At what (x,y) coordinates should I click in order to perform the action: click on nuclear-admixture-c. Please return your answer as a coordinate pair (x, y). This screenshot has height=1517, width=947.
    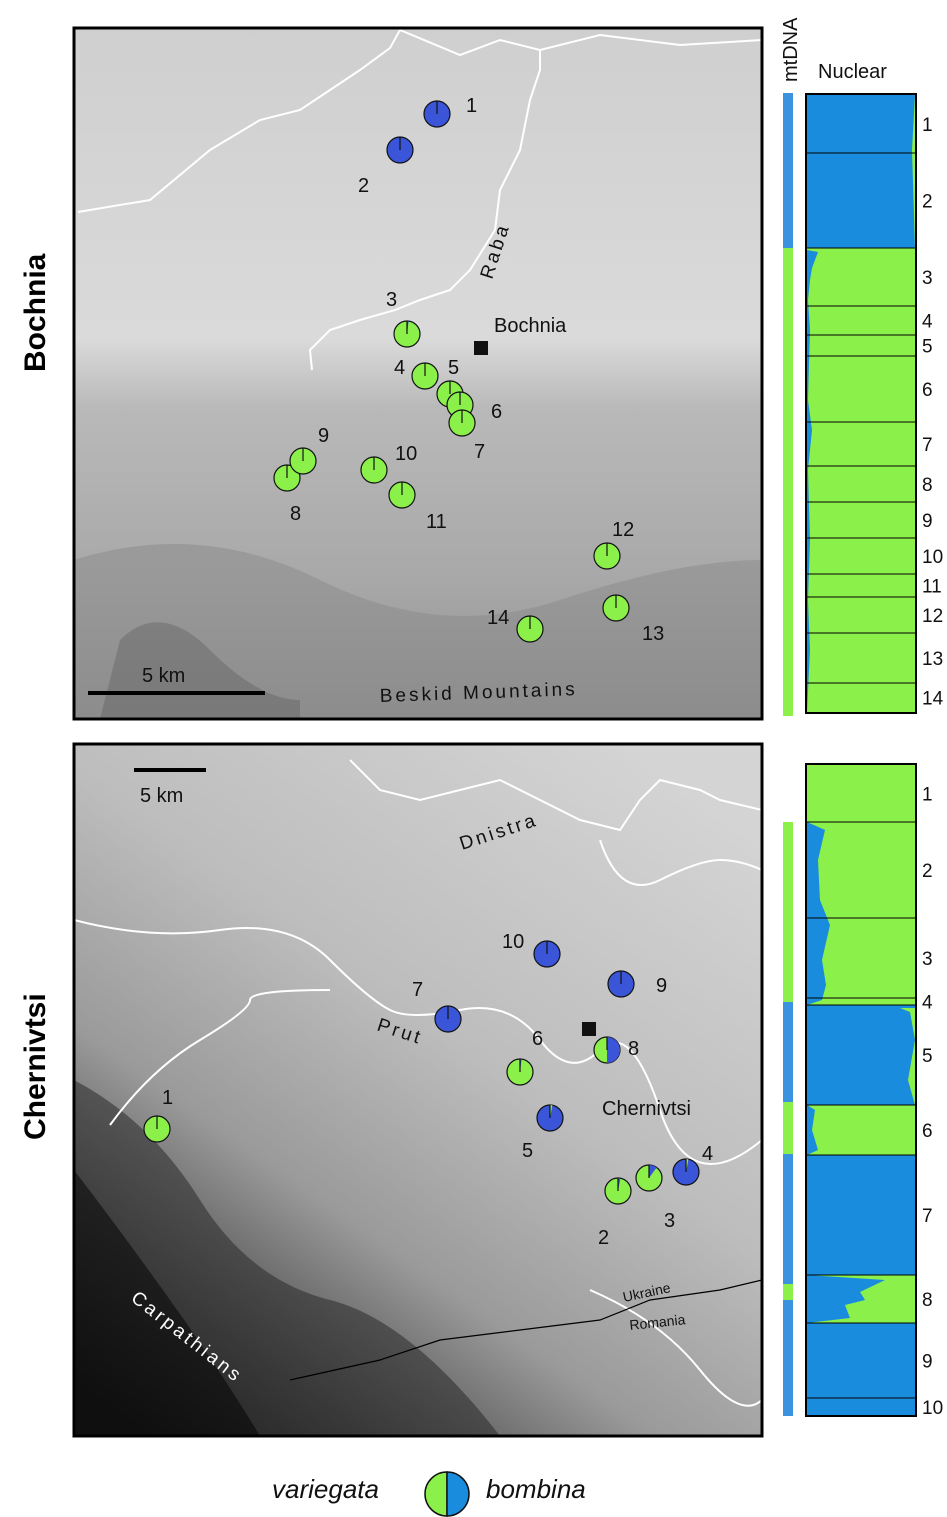
    Looking at the image, I should click on (812, 1130).